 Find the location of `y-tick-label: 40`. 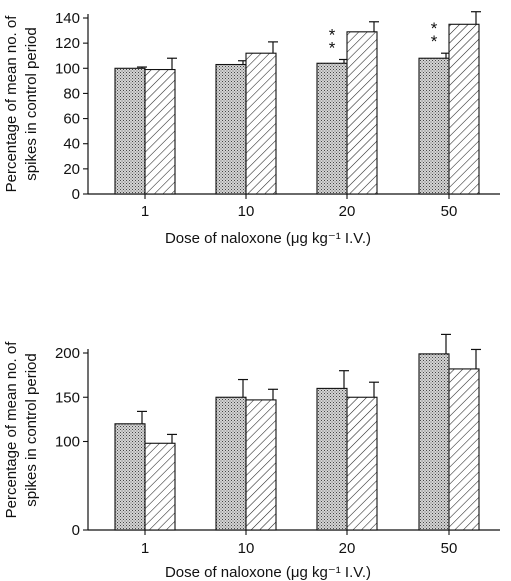

y-tick-label: 40 is located at coordinates (71, 144).